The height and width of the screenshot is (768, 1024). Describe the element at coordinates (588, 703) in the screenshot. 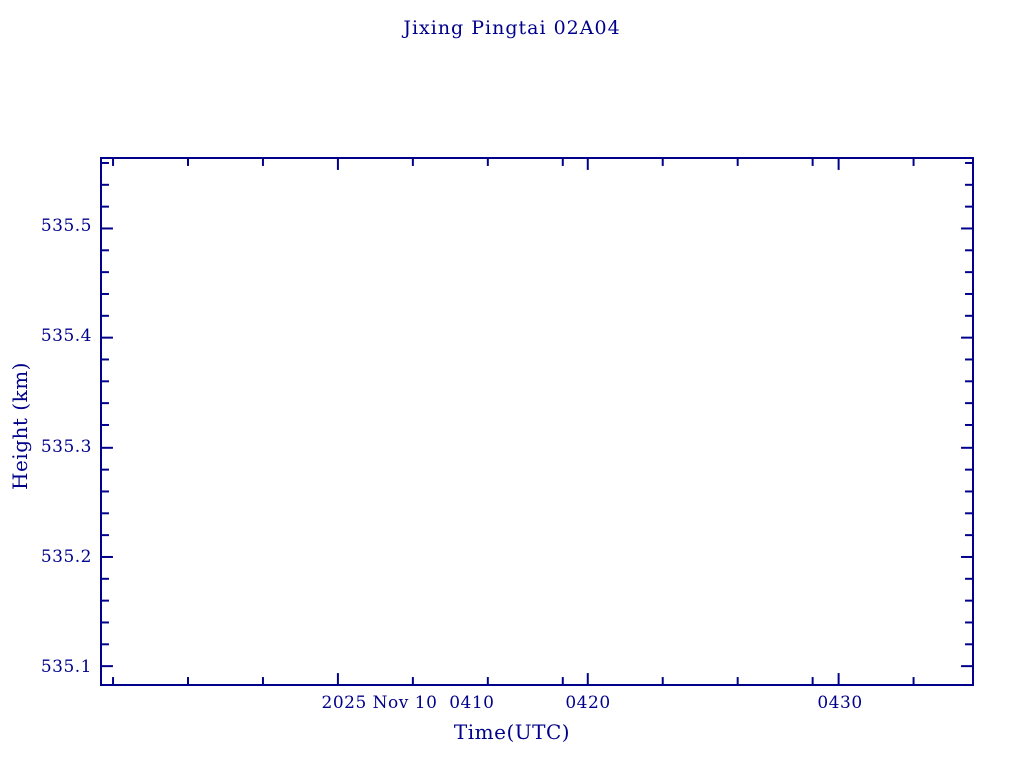

I see `x-tick-label: 0420` at that location.